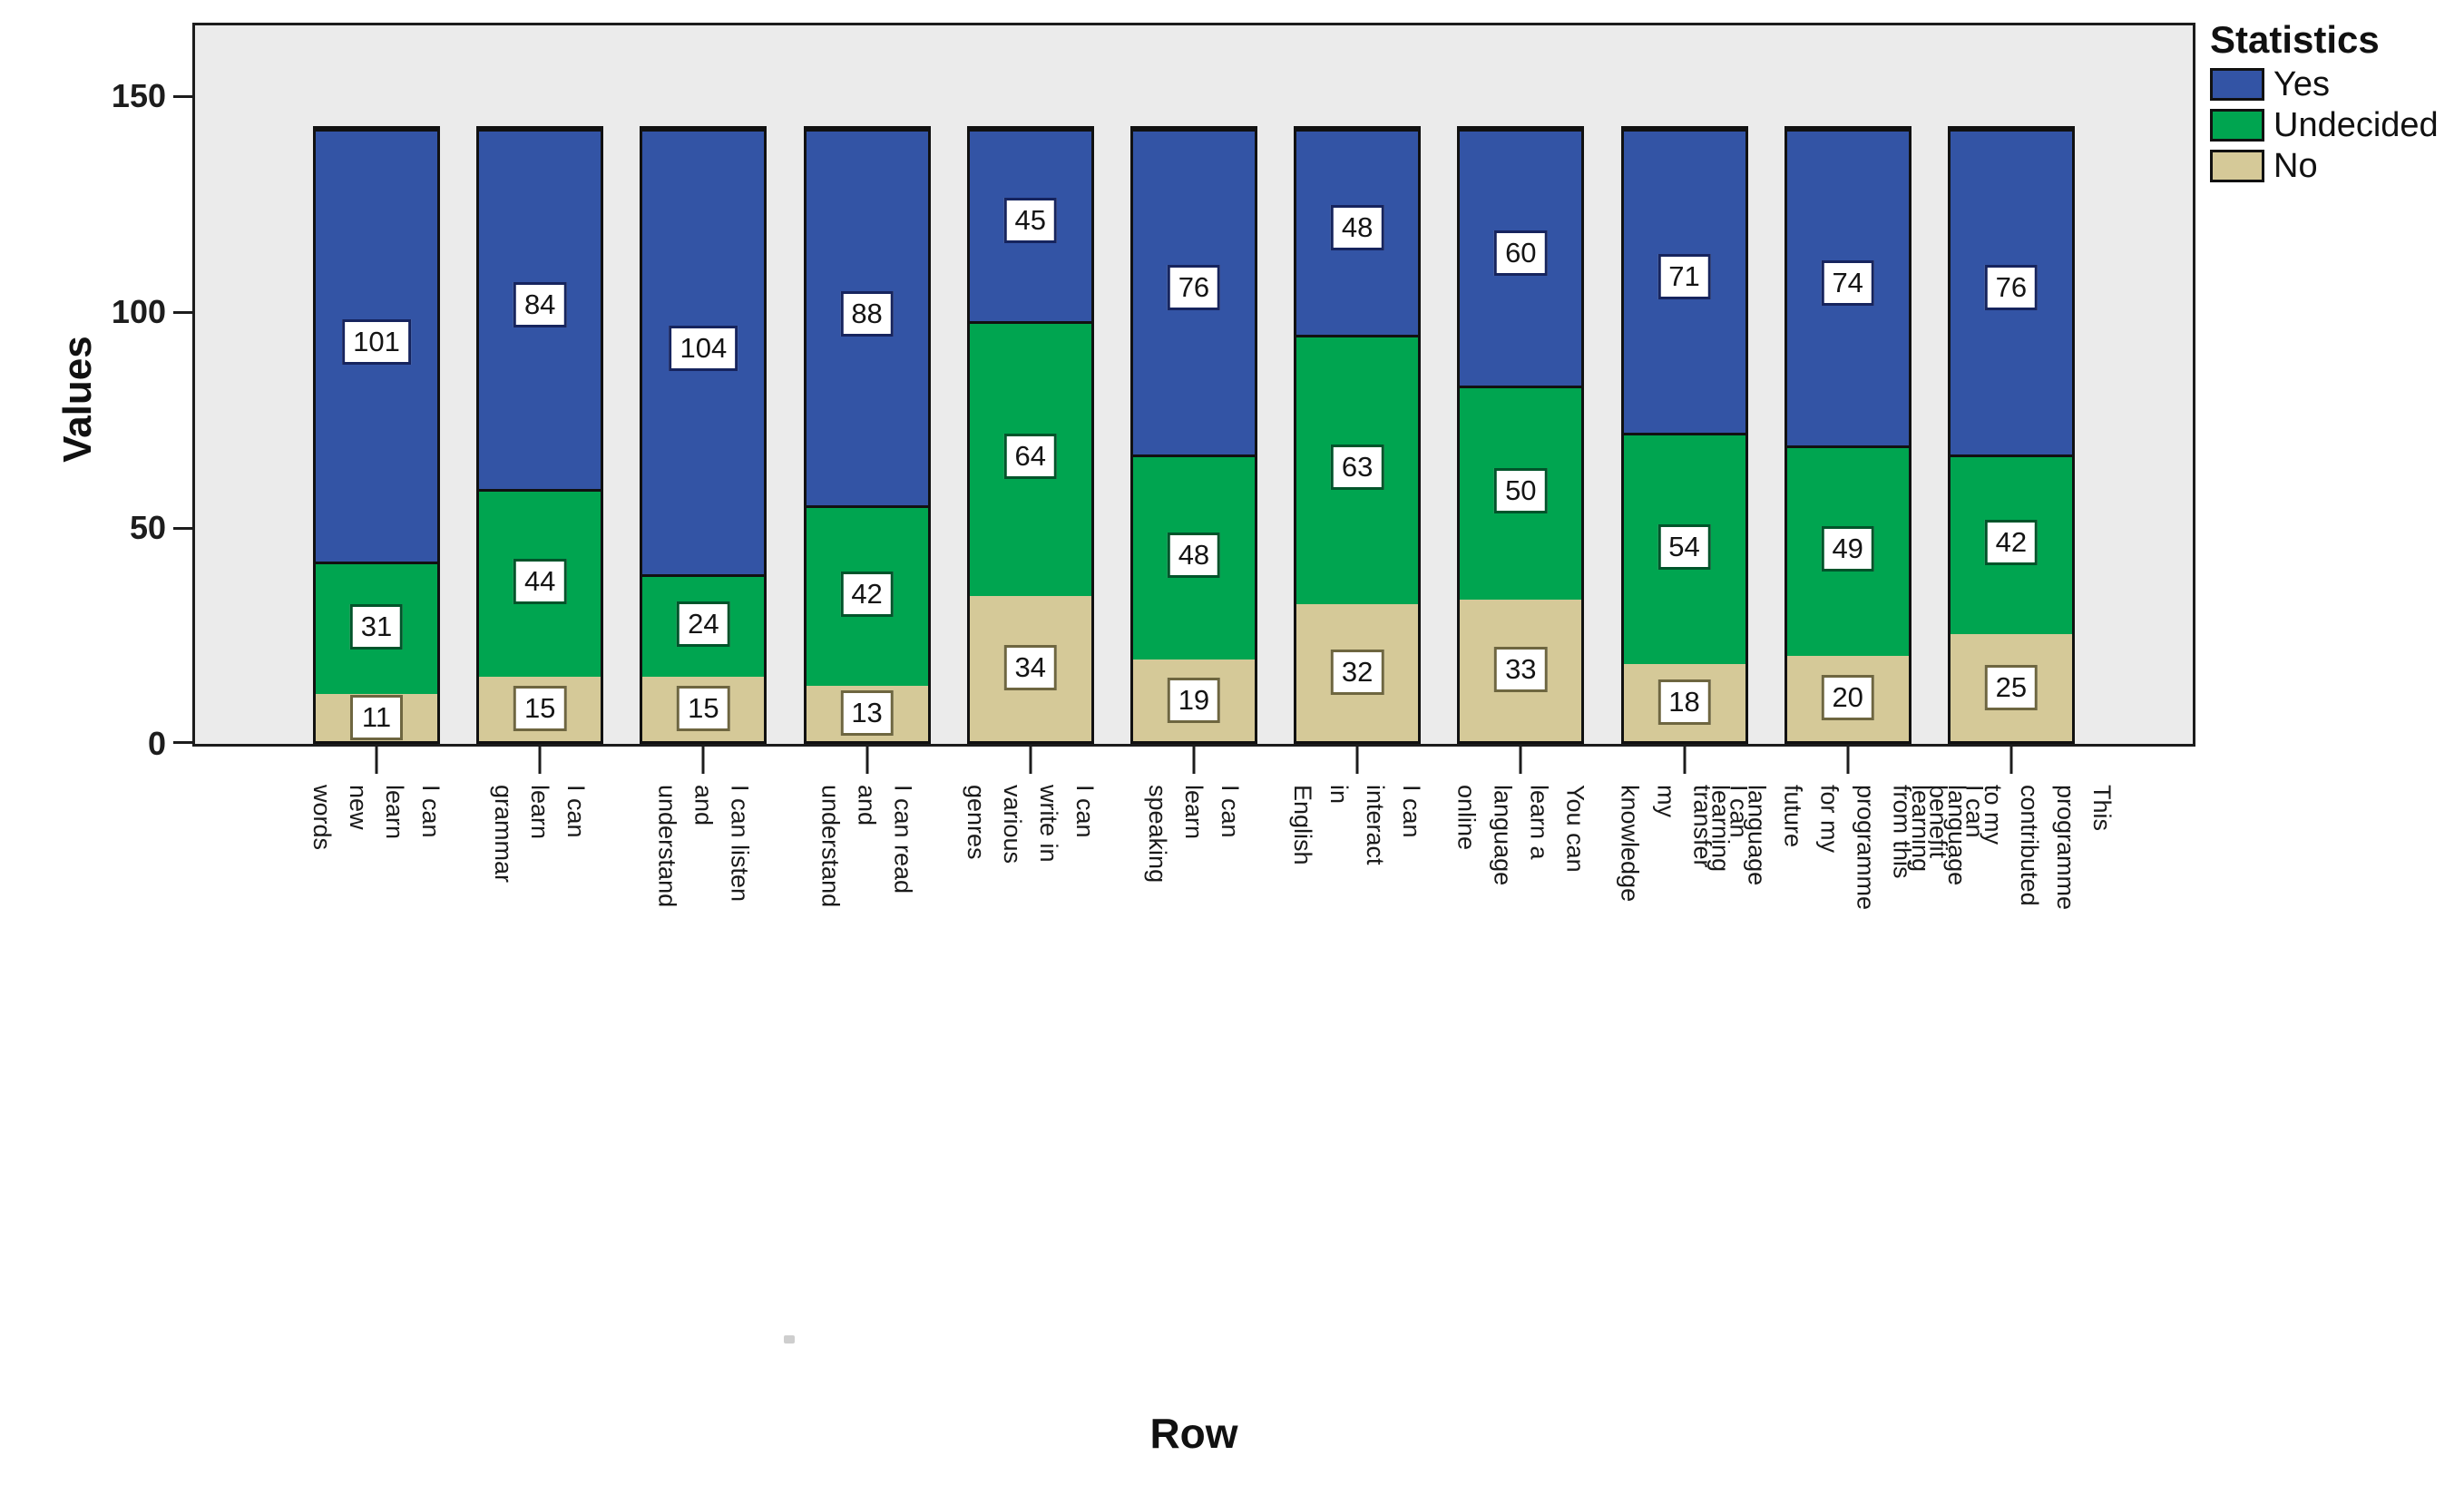 The width and height of the screenshot is (2464, 1495). I want to click on value-label-undecided: 44, so click(540, 581).